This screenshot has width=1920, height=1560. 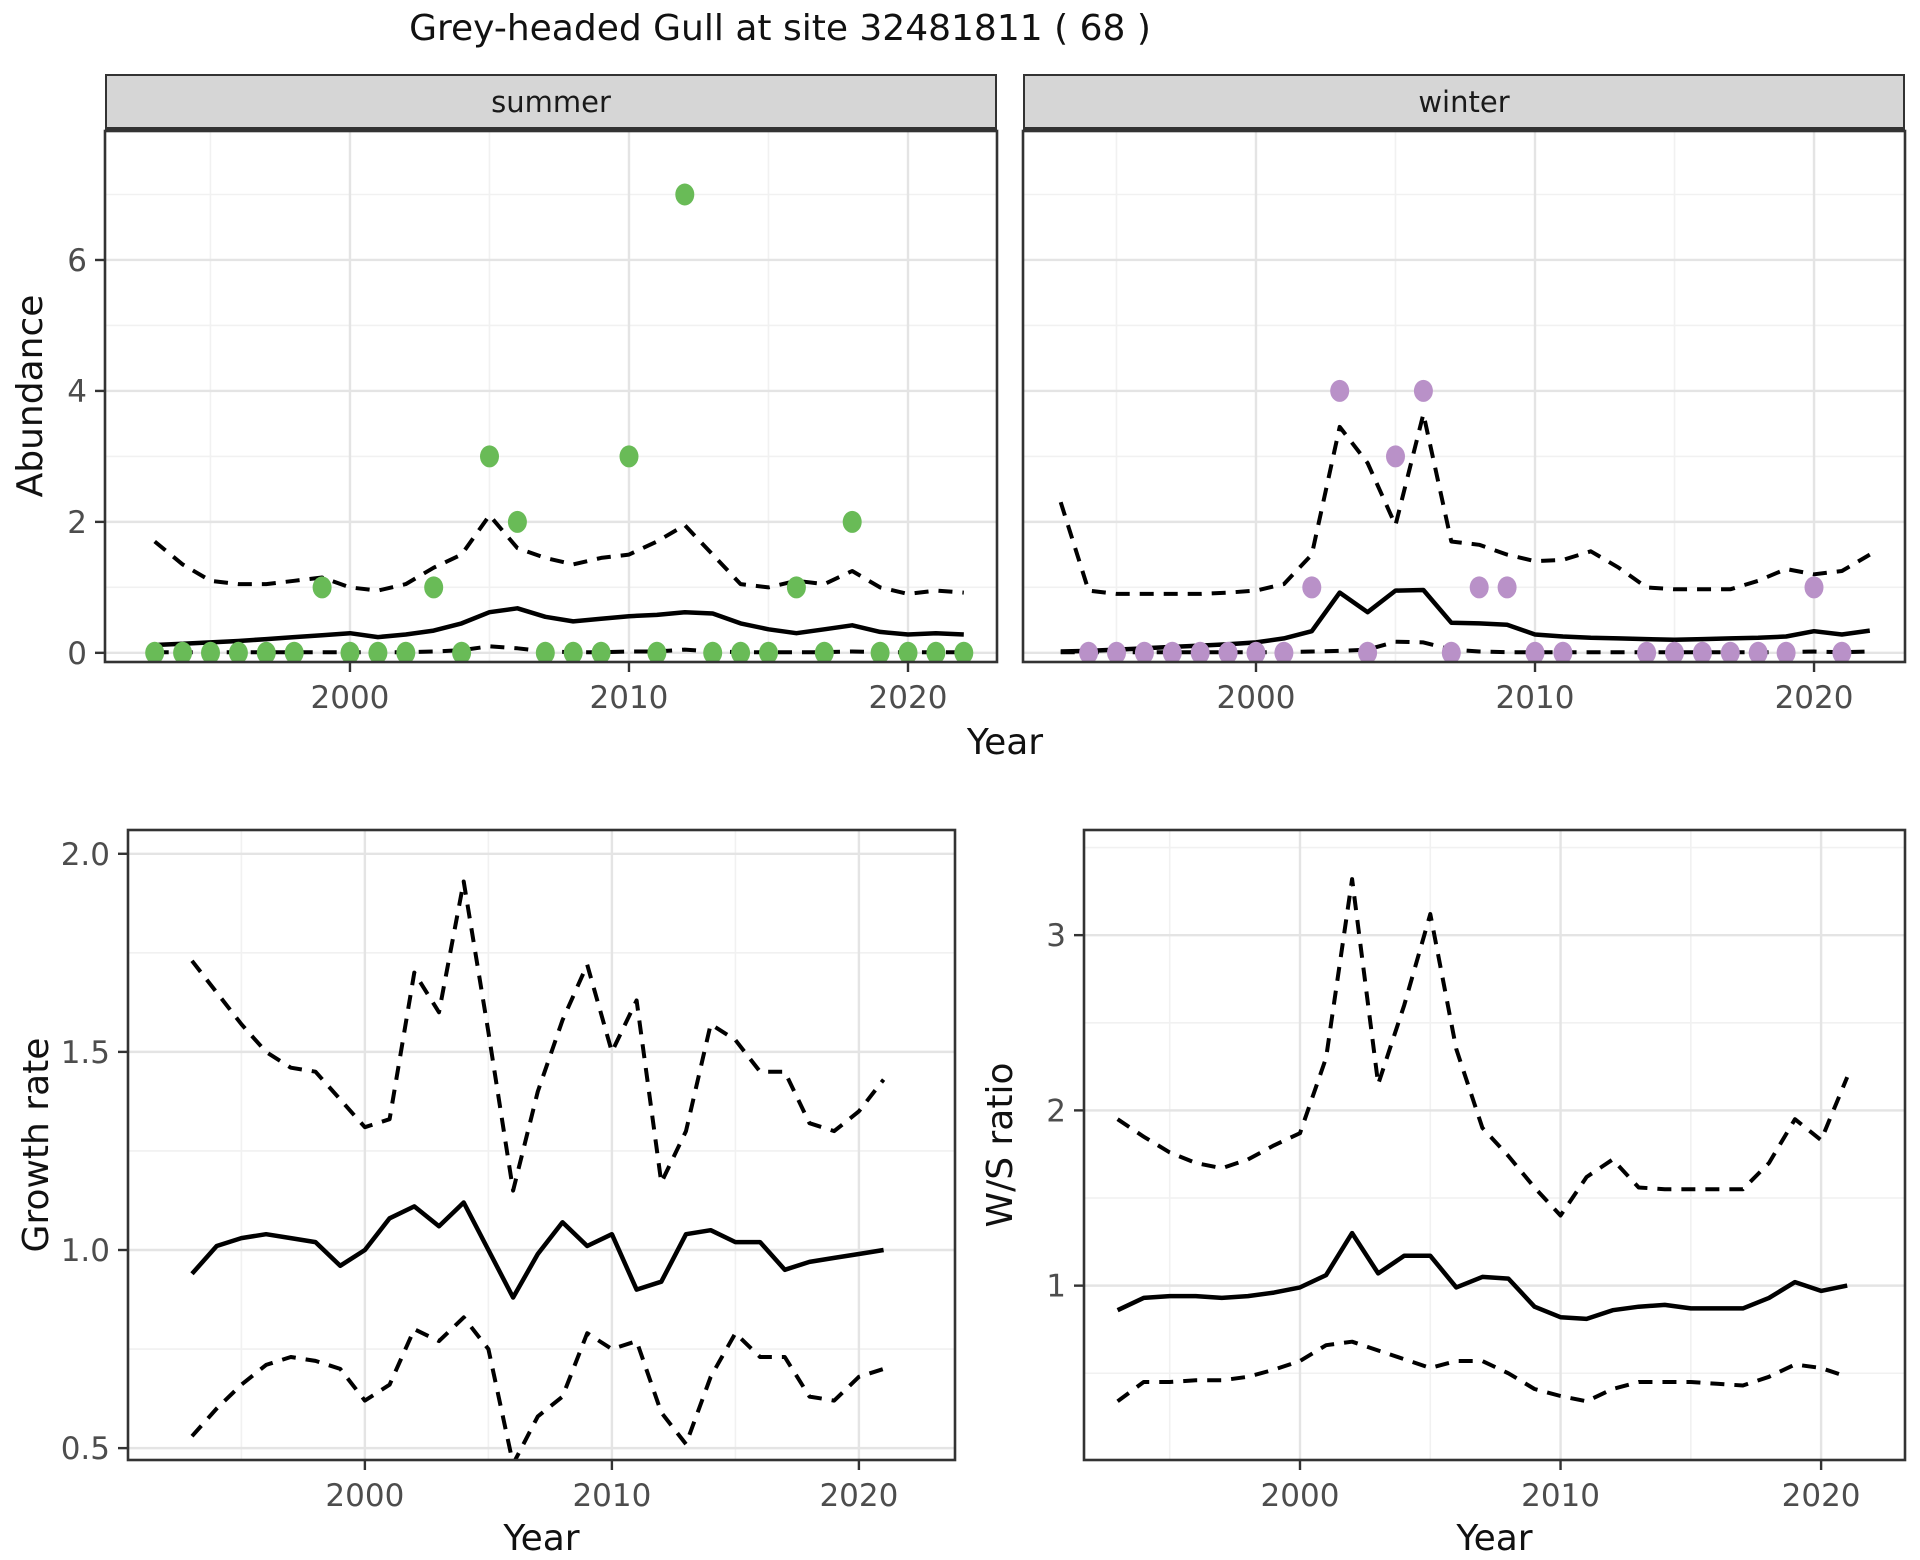 I want to click on x-axis-title-top: Year, so click(x=1005, y=742).